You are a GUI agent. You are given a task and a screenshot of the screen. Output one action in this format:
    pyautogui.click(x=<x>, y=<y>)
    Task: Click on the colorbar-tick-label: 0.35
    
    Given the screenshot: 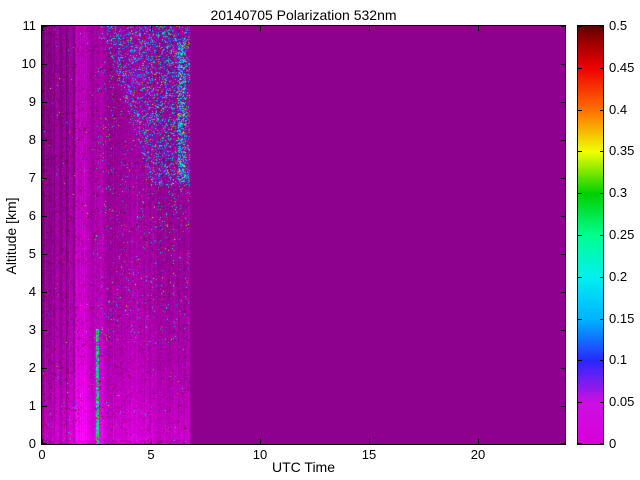 What is the action you would take?
    pyautogui.click(x=622, y=150)
    